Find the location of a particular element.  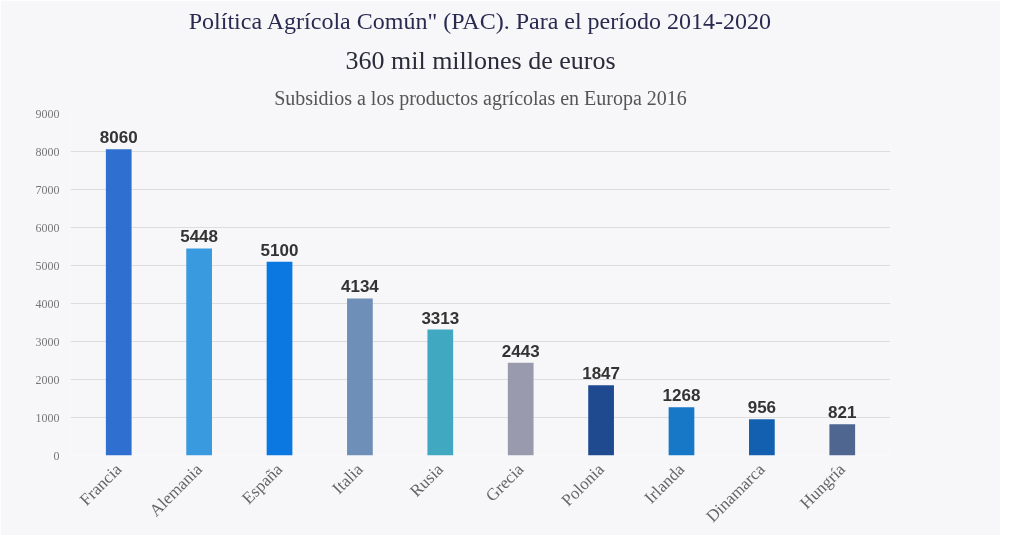

y-tick-label: 0 is located at coordinates (56, 455).